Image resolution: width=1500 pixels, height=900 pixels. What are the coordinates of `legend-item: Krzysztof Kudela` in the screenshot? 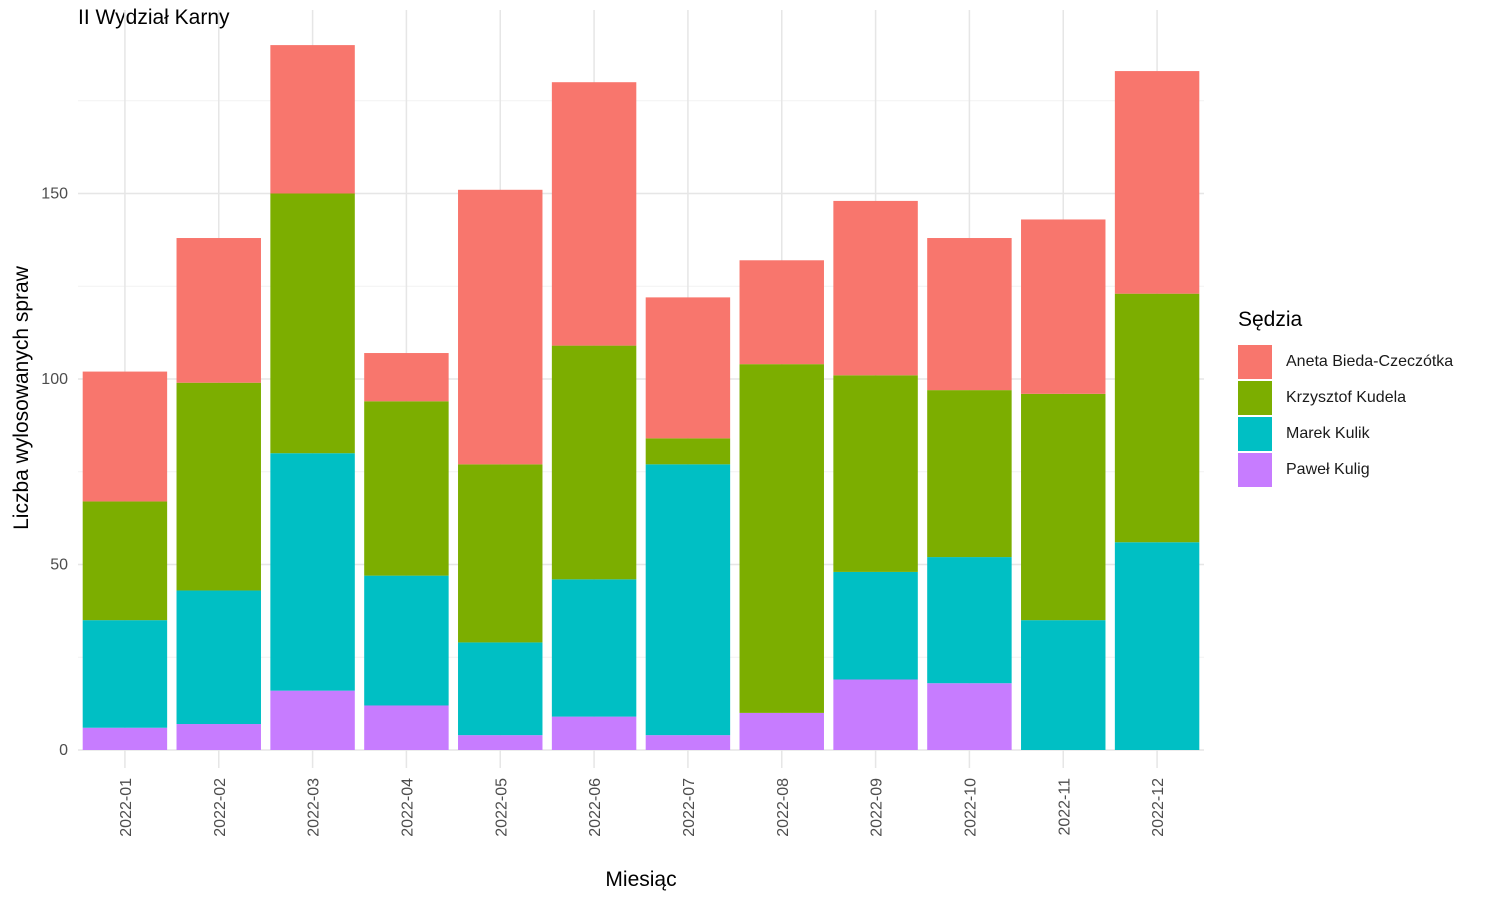 It's located at (1345, 398).